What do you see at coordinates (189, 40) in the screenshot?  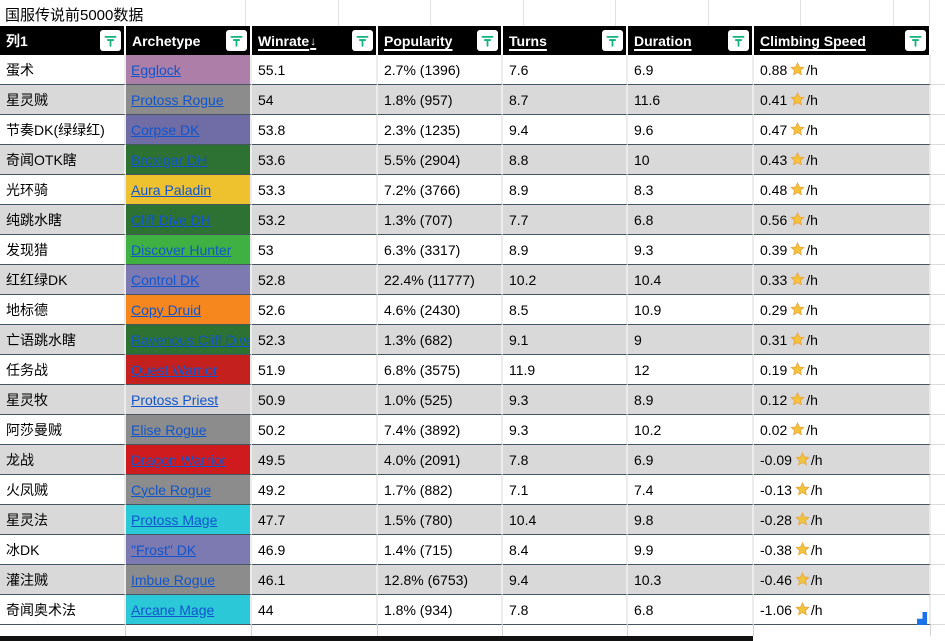 I see `column-header-archetype: Archetype` at bounding box center [189, 40].